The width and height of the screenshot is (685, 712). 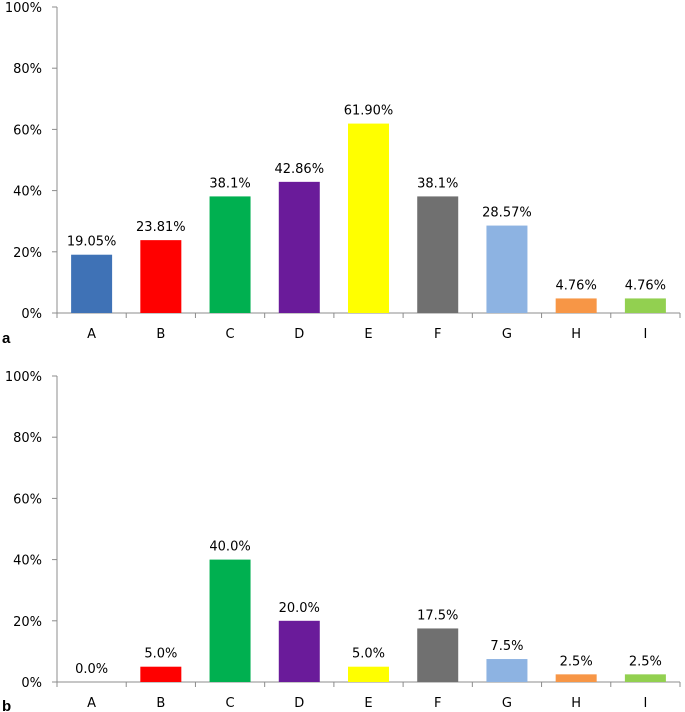 What do you see at coordinates (92, 242) in the screenshot?
I see `data-label-A: 19.05%` at bounding box center [92, 242].